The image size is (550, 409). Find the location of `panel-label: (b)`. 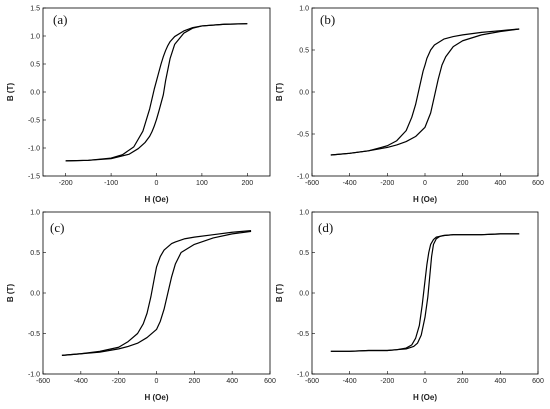

panel-label: (b) is located at coordinates (327, 19).